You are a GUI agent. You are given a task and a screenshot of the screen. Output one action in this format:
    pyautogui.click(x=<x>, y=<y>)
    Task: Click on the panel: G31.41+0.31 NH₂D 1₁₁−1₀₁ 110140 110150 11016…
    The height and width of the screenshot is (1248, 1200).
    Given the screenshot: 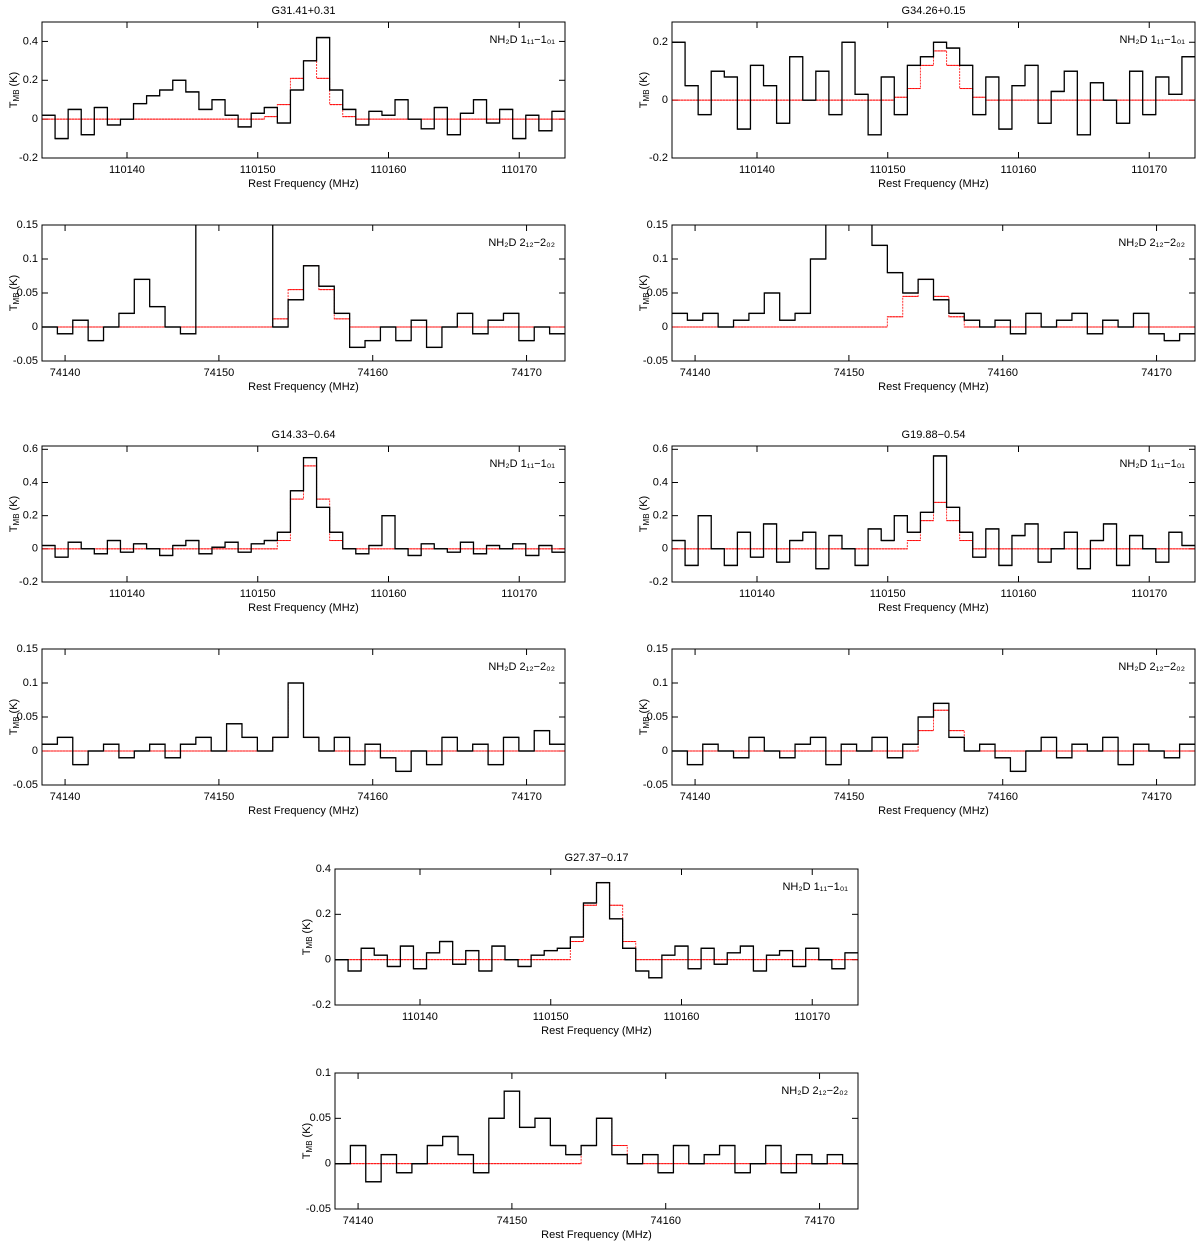 What is the action you would take?
    pyautogui.click(x=287, y=97)
    